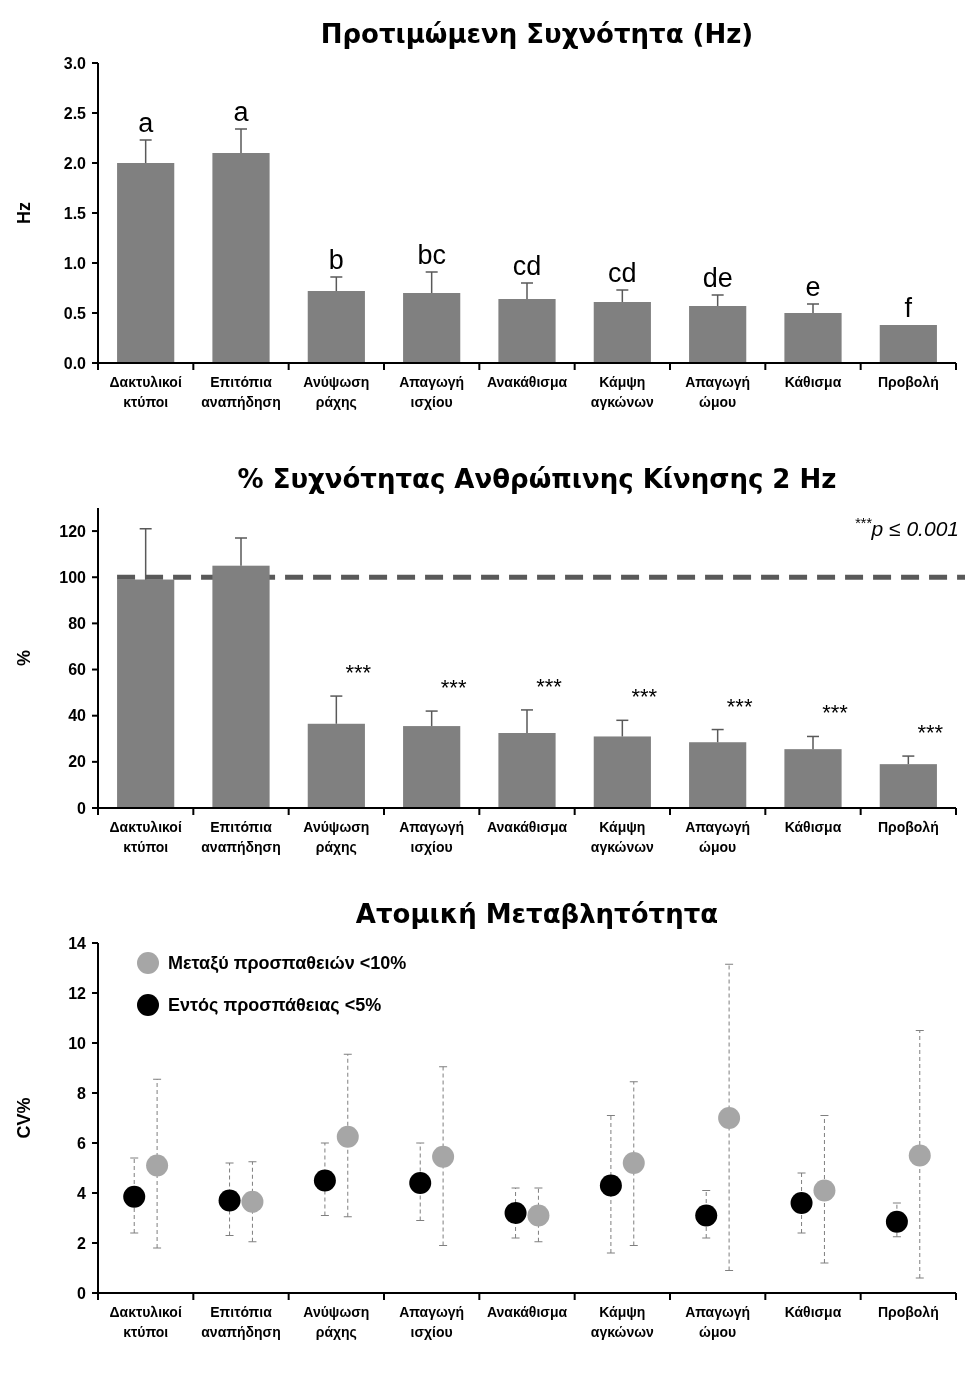 This screenshot has height=1373, width=973. I want to click on chart-title: Ατομική Μεταβλητότητα, so click(537, 914).